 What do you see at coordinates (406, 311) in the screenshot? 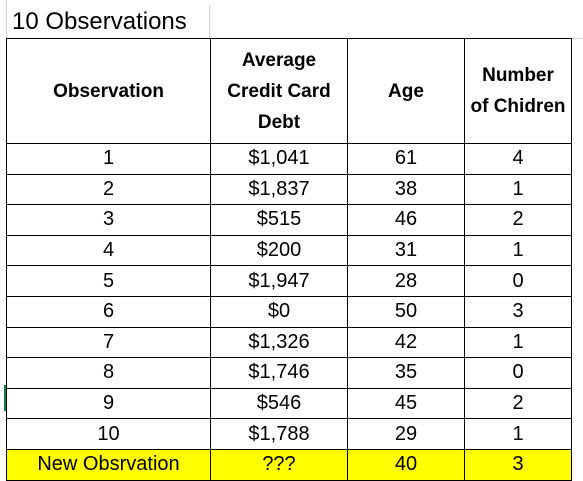
I see `cell-age: 50` at bounding box center [406, 311].